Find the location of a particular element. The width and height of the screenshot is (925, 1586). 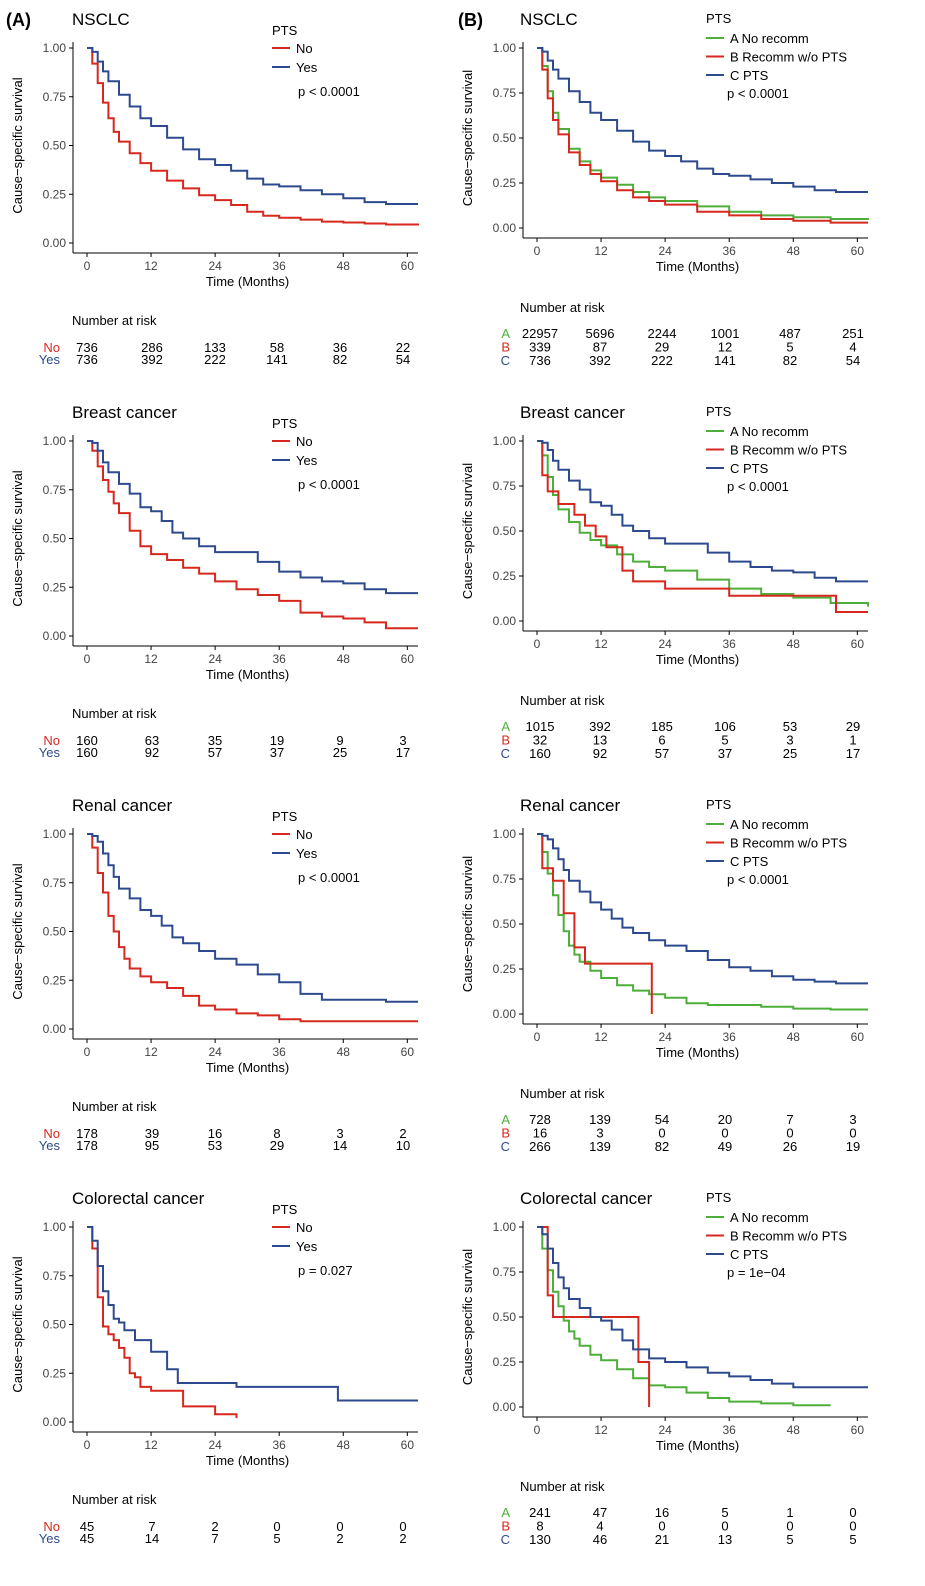

legend-label: B Recomm w/o PTS is located at coordinates (788, 843).